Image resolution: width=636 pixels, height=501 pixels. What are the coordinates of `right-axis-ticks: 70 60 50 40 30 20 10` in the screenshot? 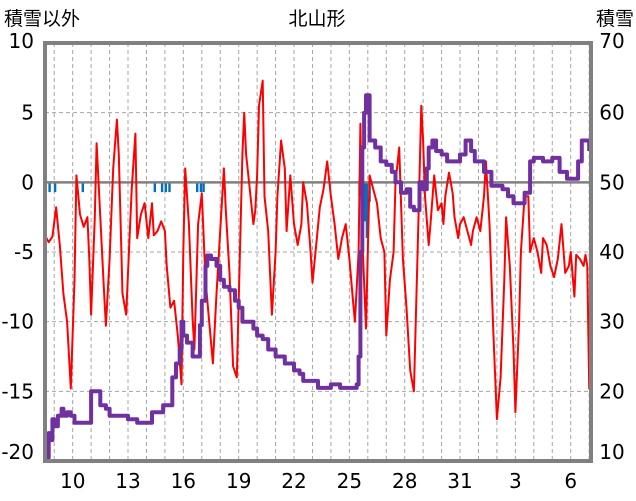 It's located at (611, 246).